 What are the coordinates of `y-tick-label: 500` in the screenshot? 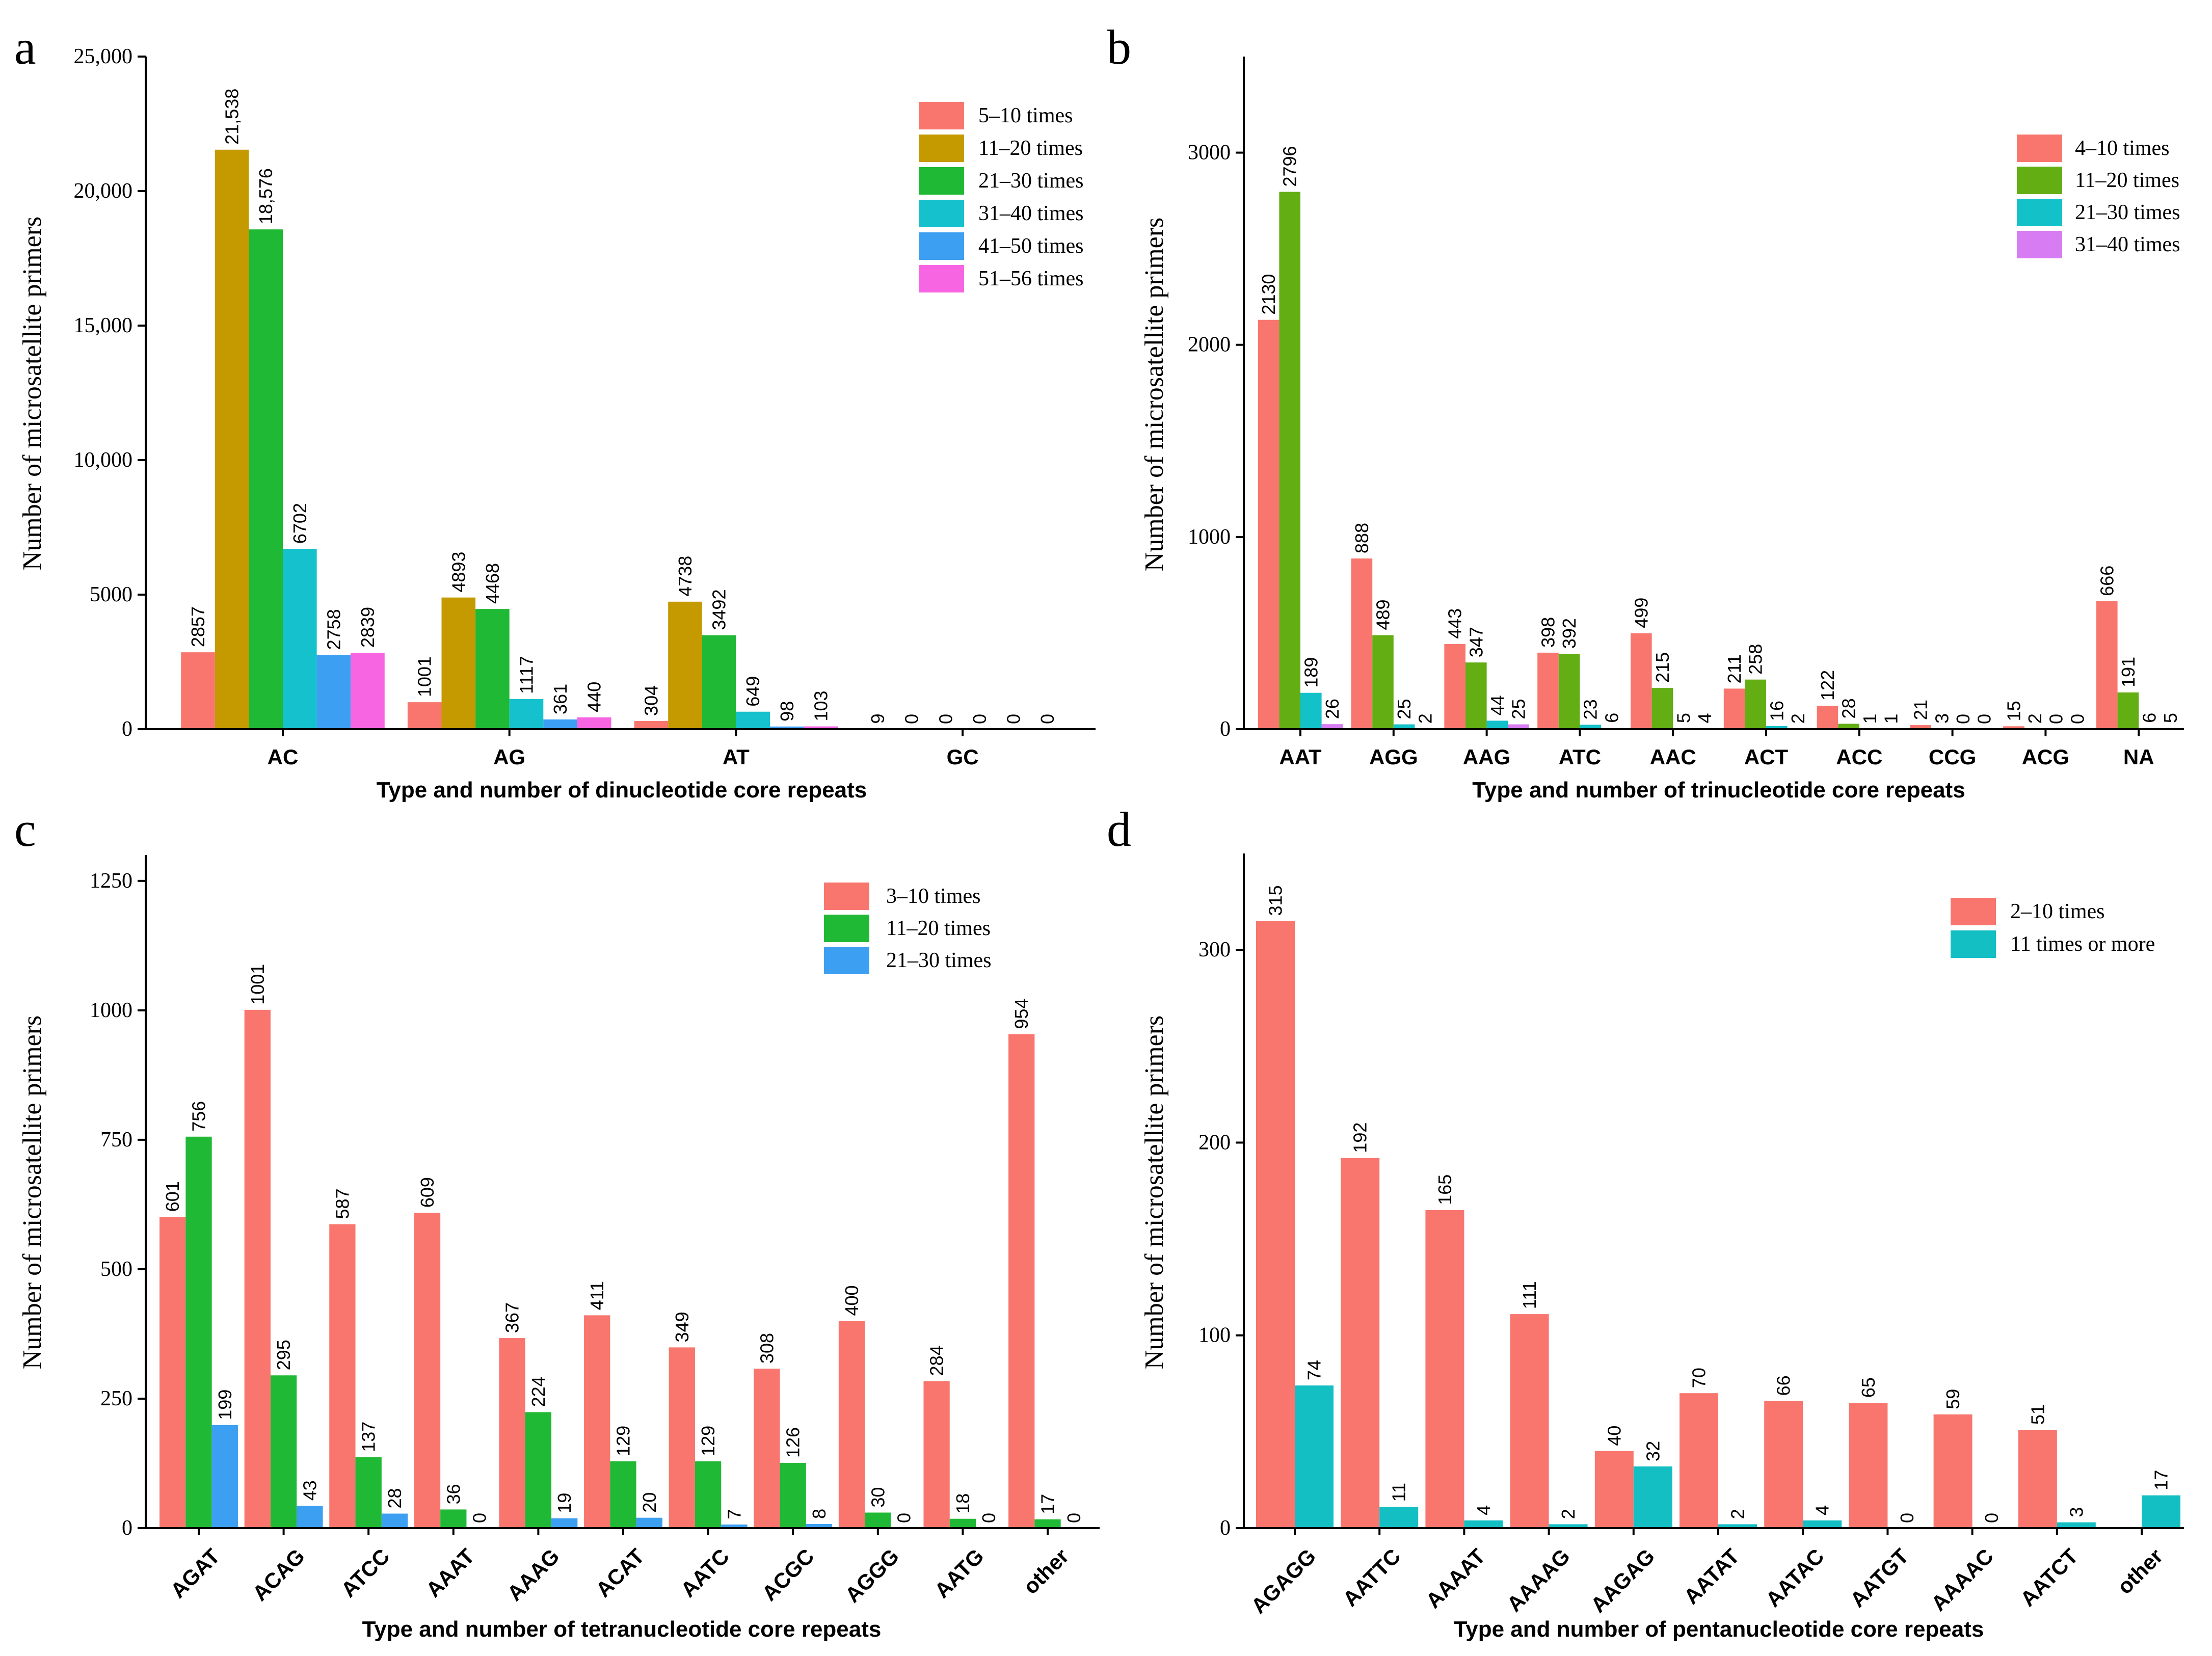 It's located at (116, 1269).